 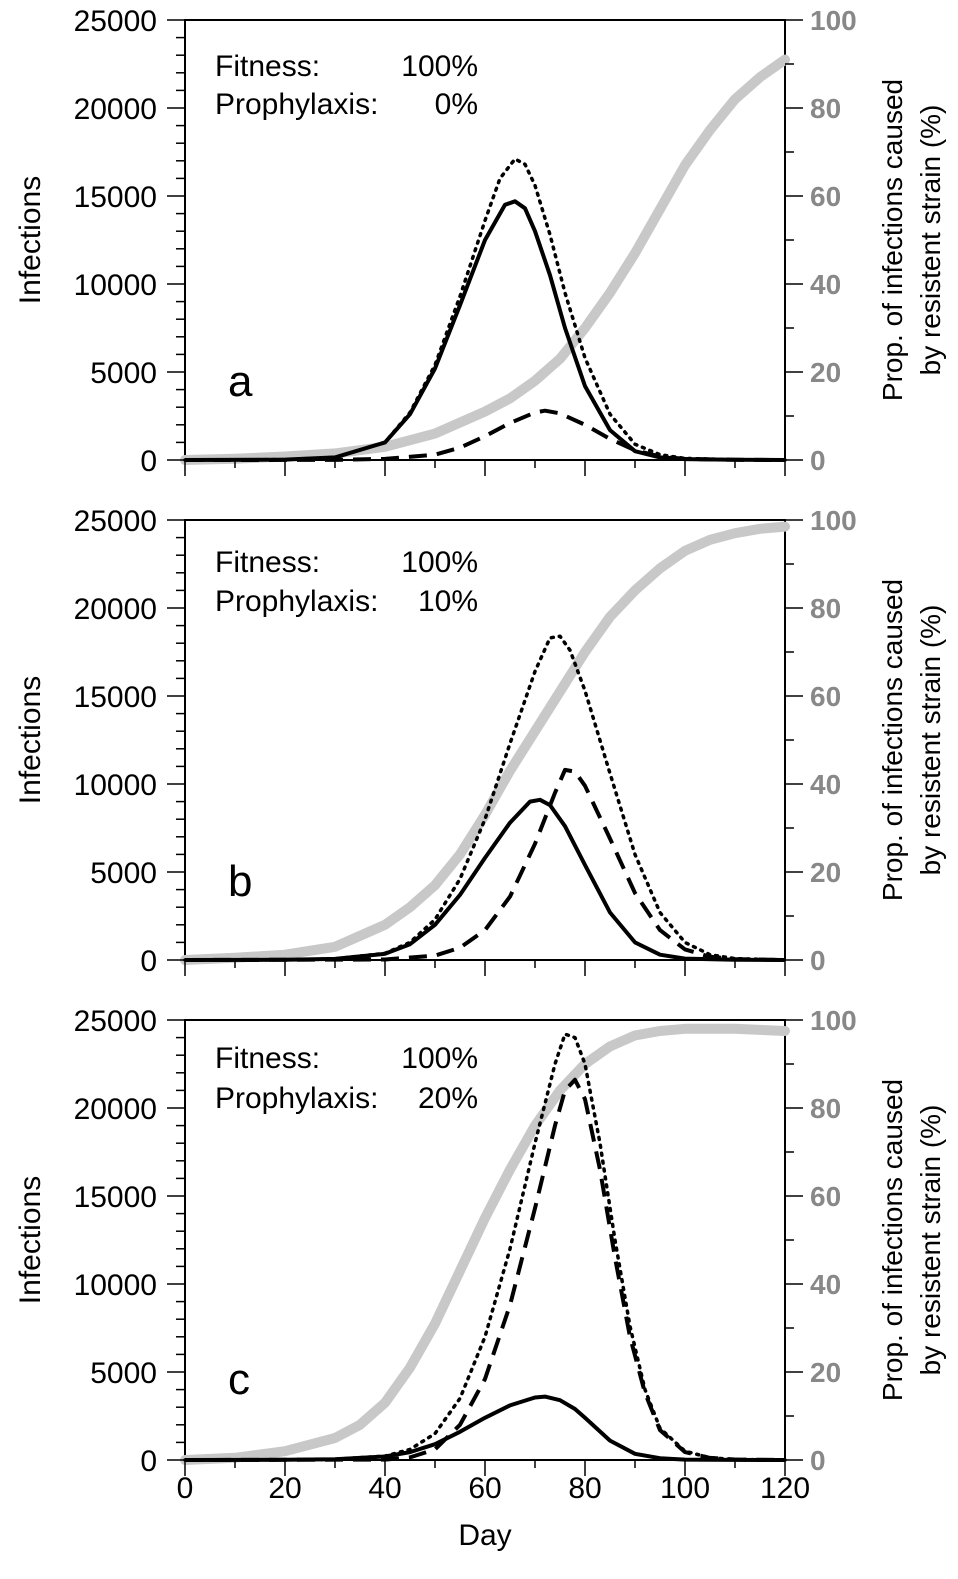 What do you see at coordinates (240, 381) in the screenshot?
I see `panel-letter: a` at bounding box center [240, 381].